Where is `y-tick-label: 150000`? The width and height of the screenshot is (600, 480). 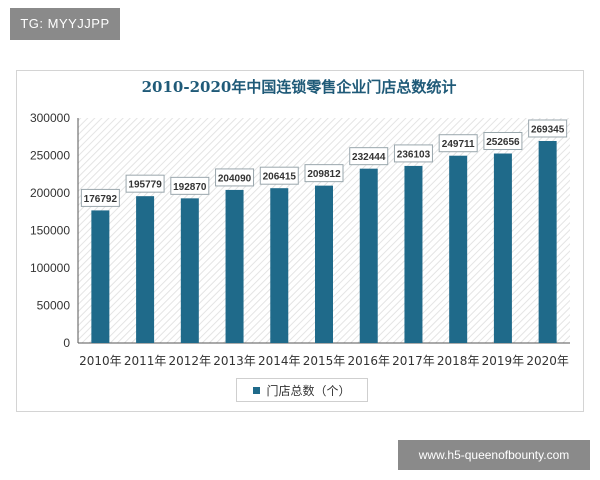 y-tick-label: 150000 is located at coordinates (50, 231).